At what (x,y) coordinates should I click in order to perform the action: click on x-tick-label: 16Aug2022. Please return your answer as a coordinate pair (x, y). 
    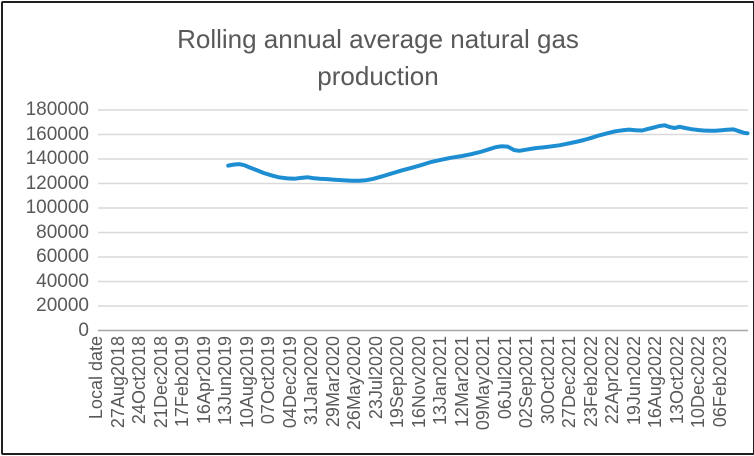
    Looking at the image, I should click on (655, 382).